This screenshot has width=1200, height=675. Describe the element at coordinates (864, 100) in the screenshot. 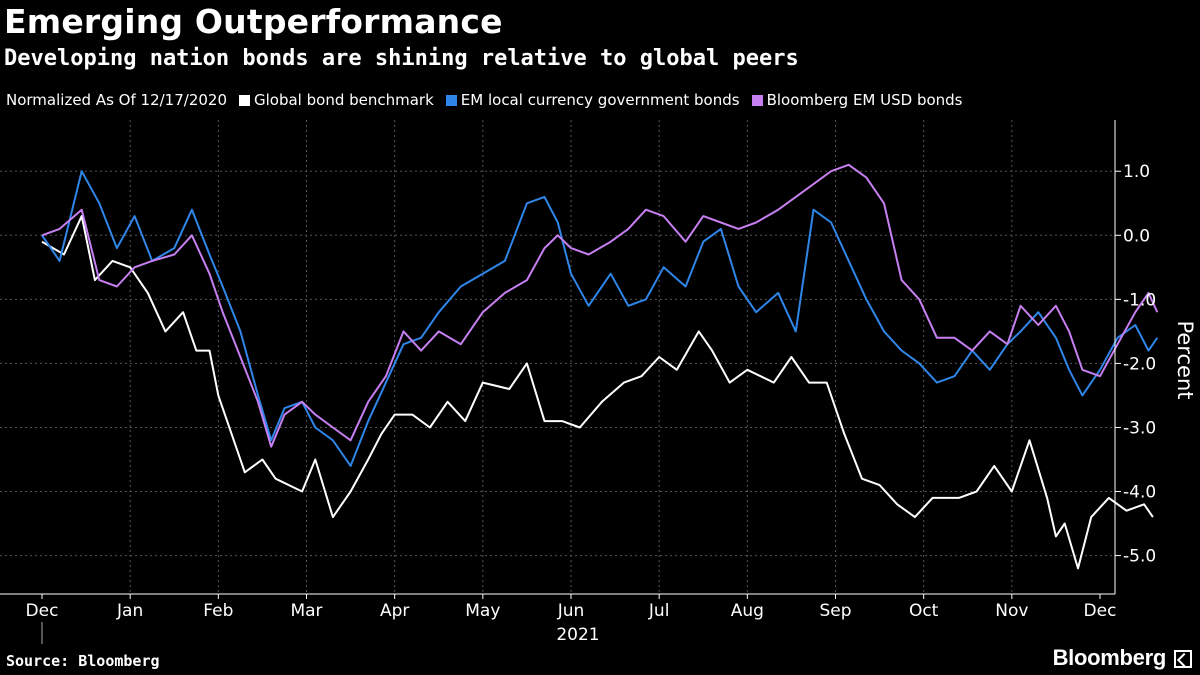

I see `legend-label-em-usd: Bloomberg EM USD bonds` at that location.